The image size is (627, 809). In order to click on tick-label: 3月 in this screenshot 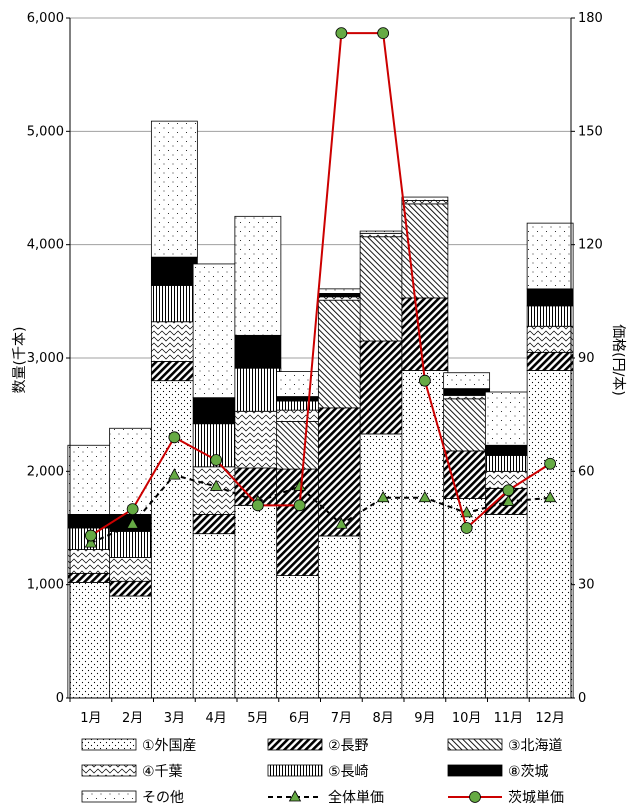, I will do `click(174, 718)`.